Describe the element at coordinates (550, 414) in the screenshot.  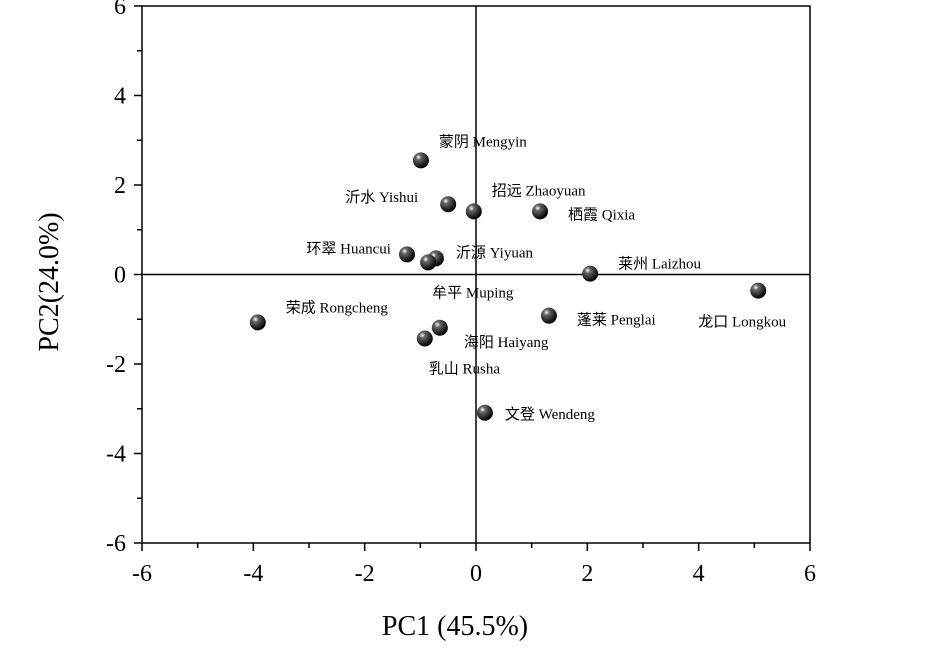
I see `point-label: 文登 Wendeng` at that location.